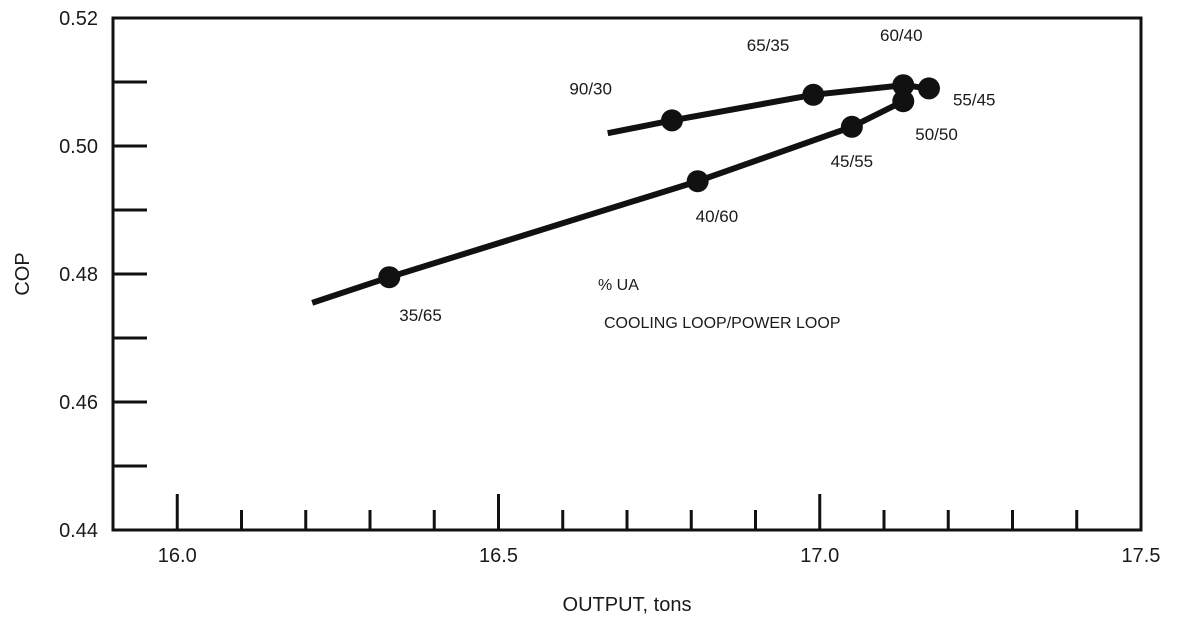 The width and height of the screenshot is (1180, 620). I want to click on data-point-label: 90/30, so click(590, 88).